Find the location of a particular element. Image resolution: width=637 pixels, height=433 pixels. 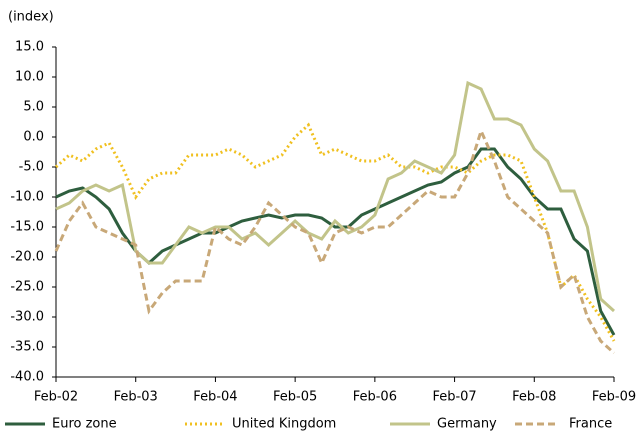

legend-label: Euro zone is located at coordinates (84, 424).